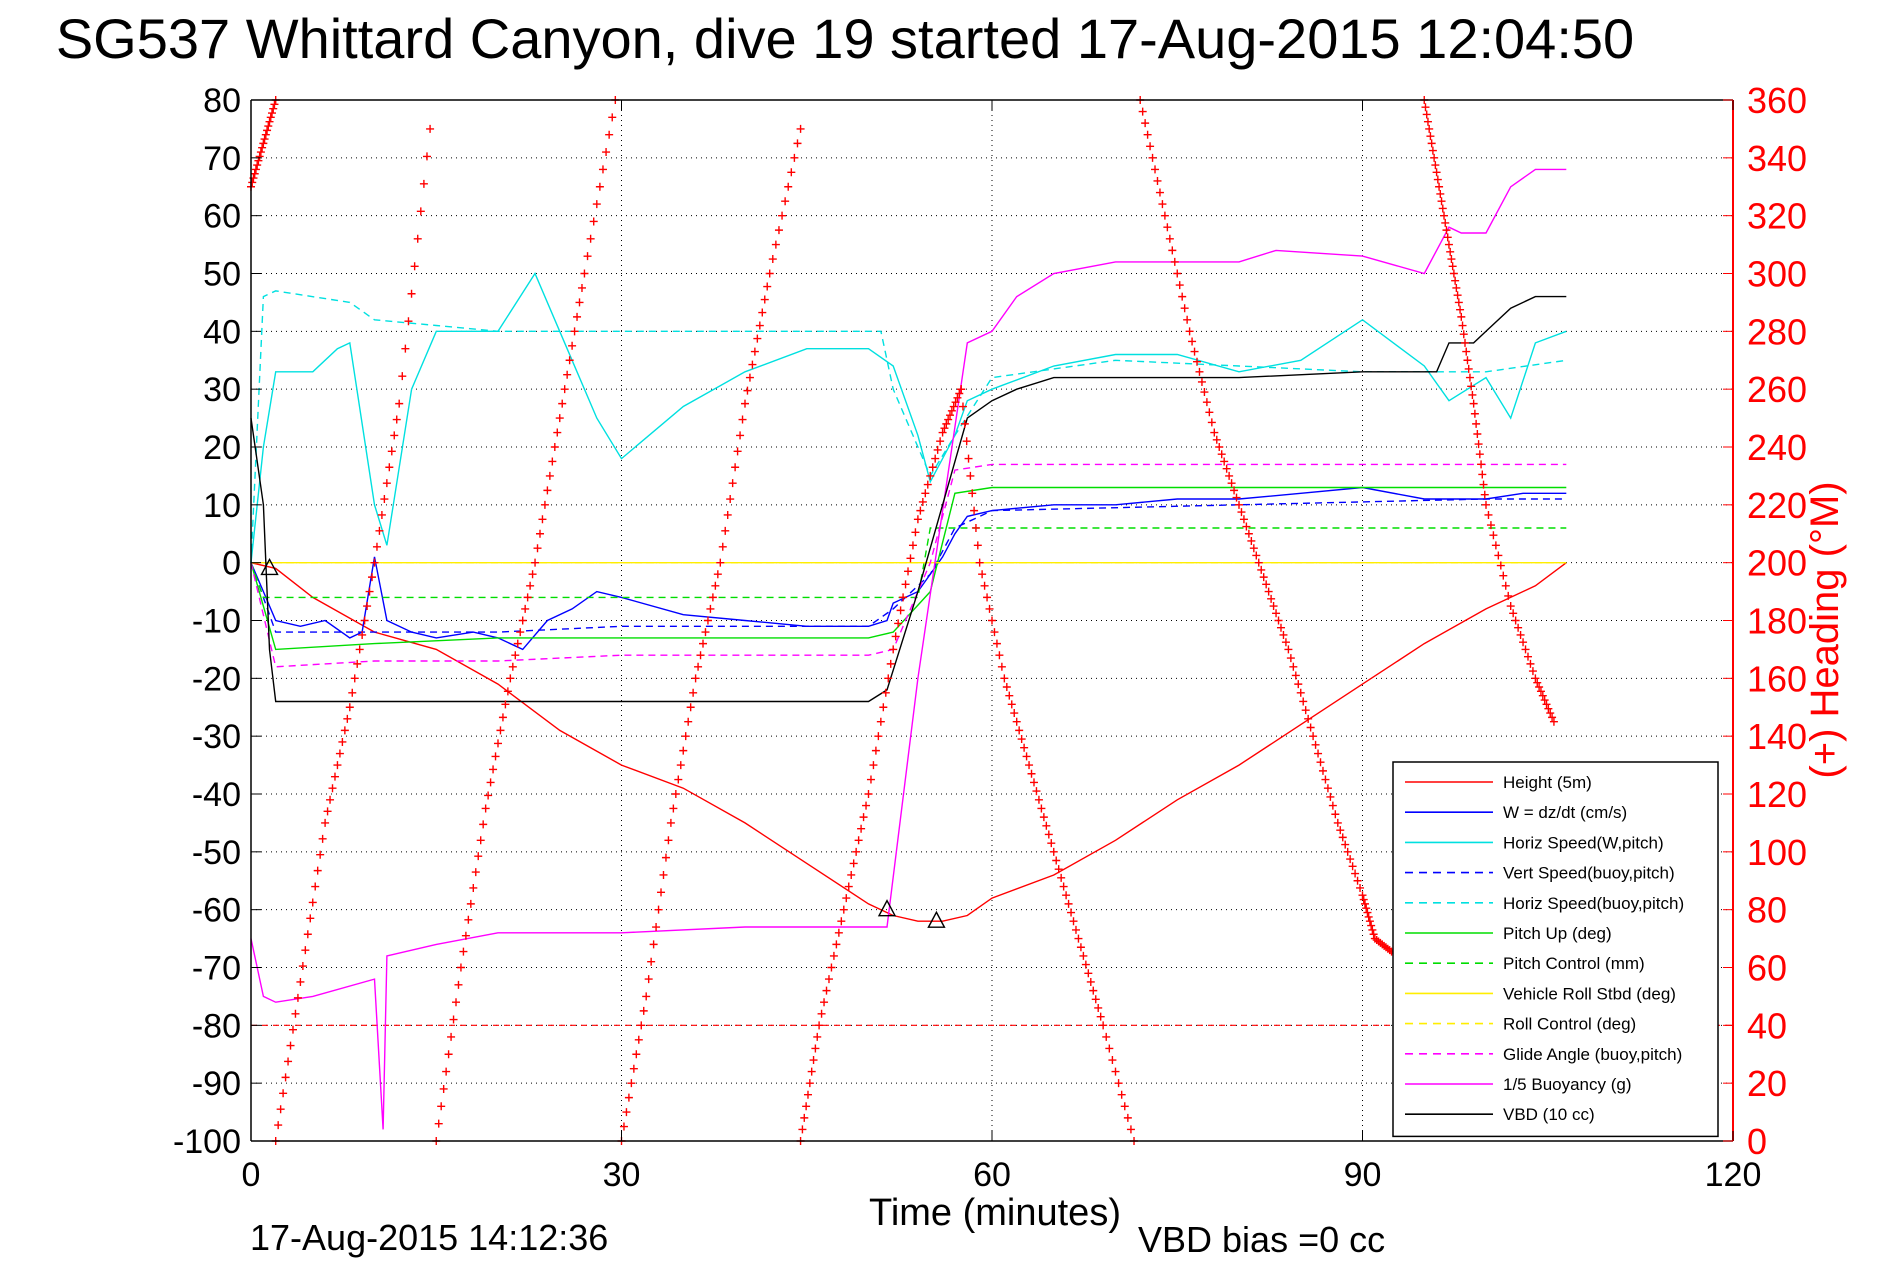 The width and height of the screenshot is (1891, 1262). I want to click on legend-label: Vehicle Roll Stbd (deg), so click(1589, 993).